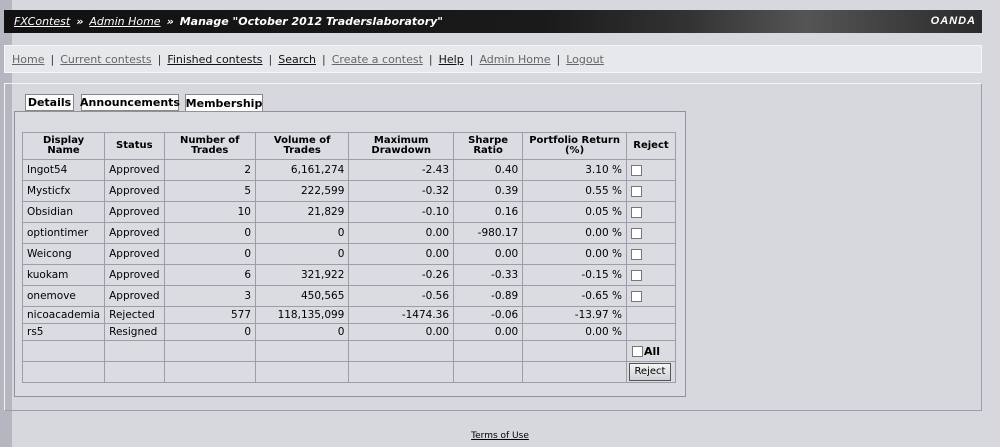  Describe the element at coordinates (401, 296) in the screenshot. I see `cell-drawdown: -0.56` at that location.